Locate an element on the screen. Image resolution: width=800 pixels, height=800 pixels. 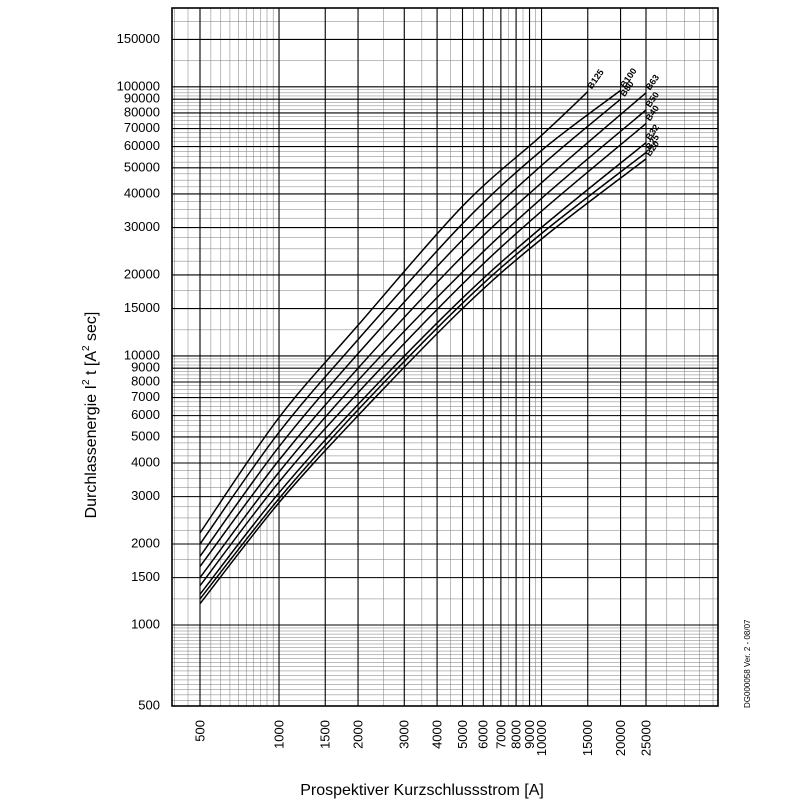
y-tick-label: 150000 is located at coordinates (138, 38).